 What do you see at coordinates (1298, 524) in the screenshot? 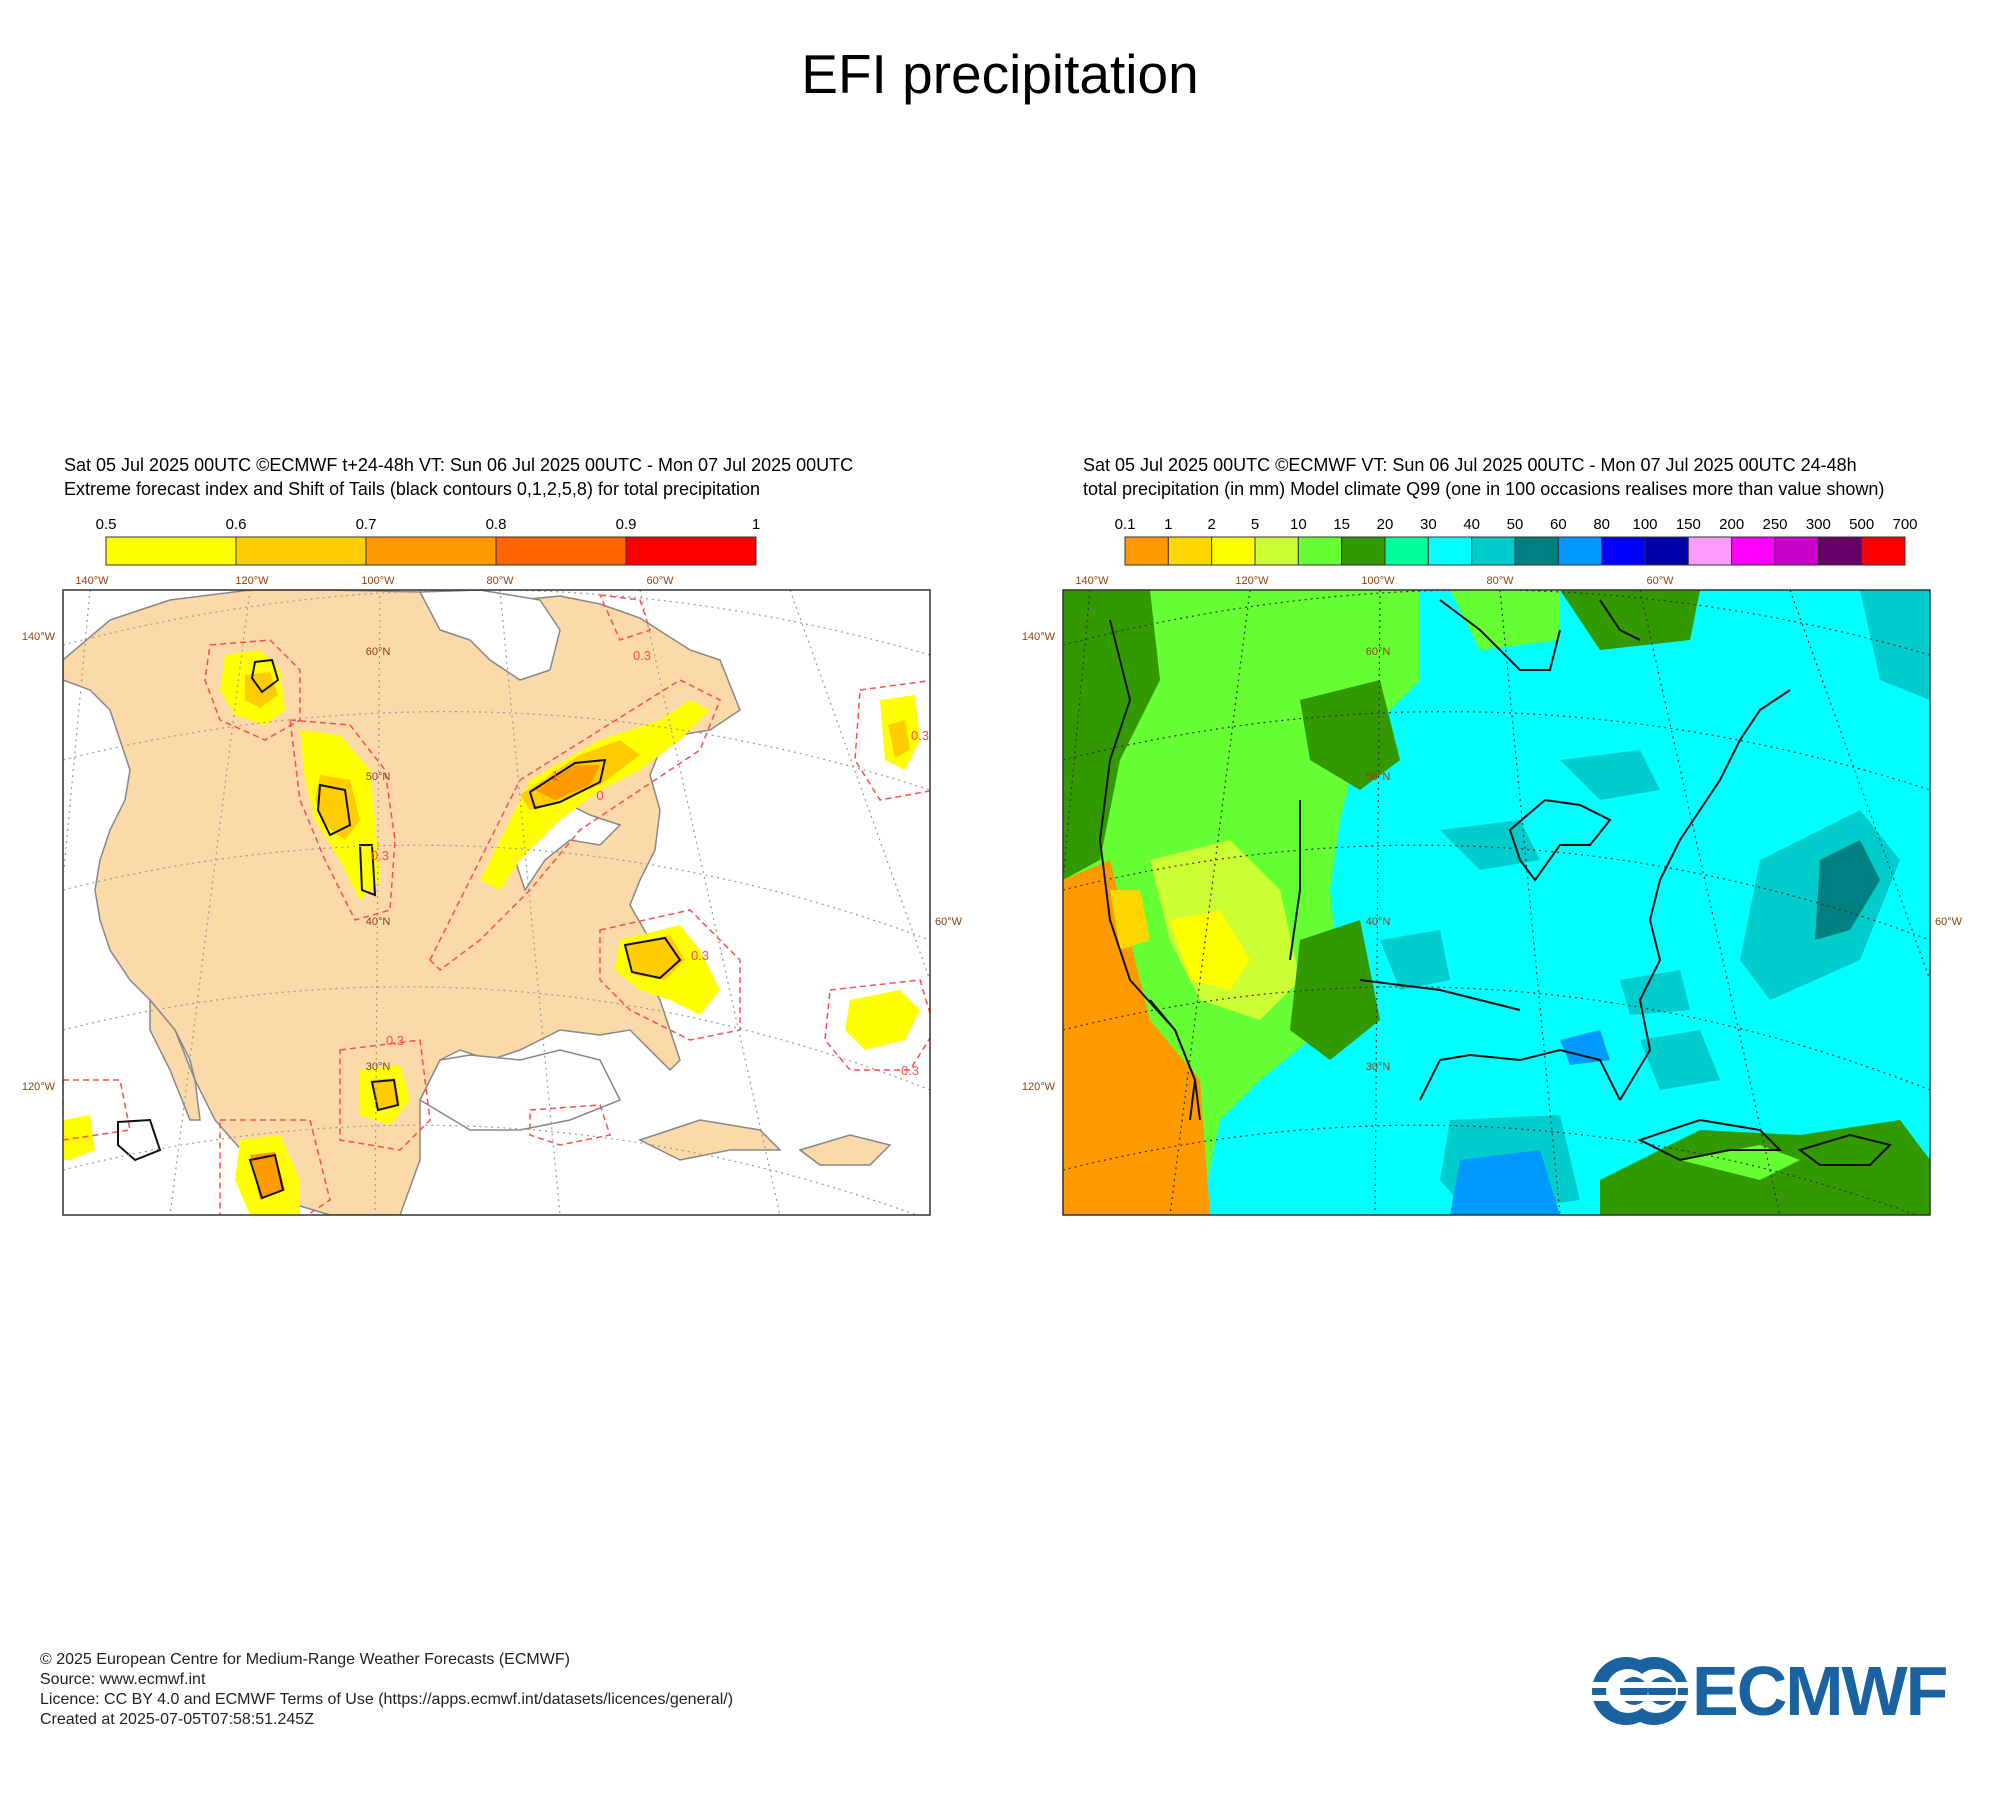
I see `q99-colorbar-tick-label: 10` at bounding box center [1298, 524].